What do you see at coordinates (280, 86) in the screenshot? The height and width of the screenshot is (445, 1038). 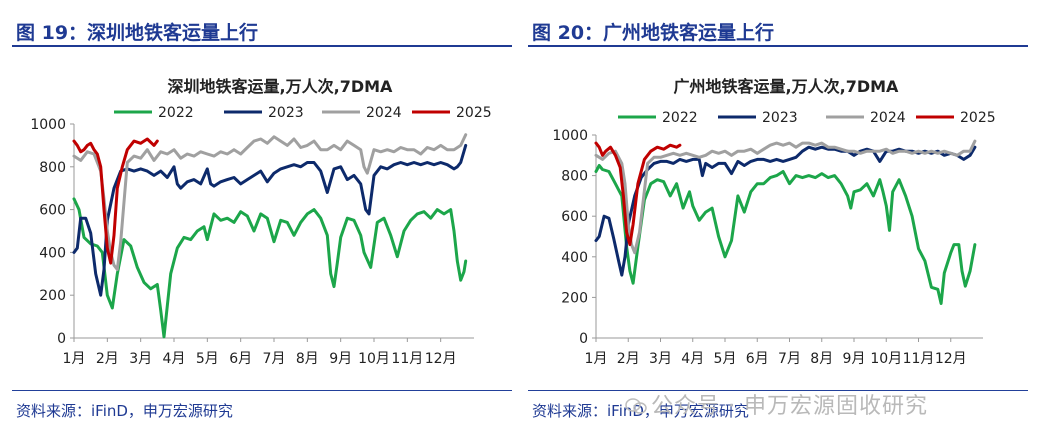 I see `chart-title: 深圳地铁客运量,万人次,7DMA` at bounding box center [280, 86].